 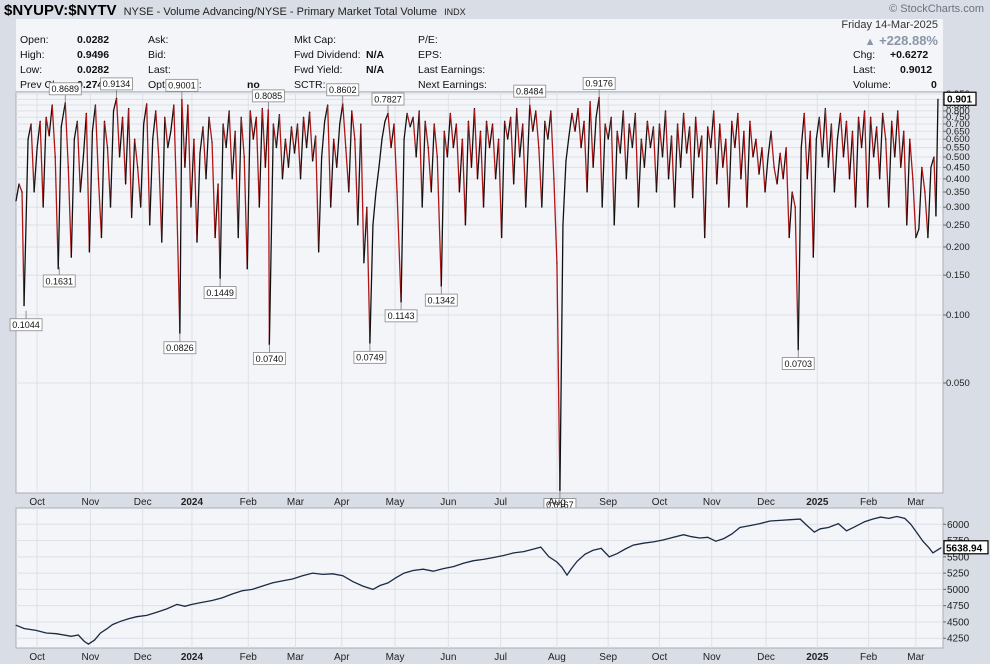 What do you see at coordinates (318, 70) in the screenshot?
I see `fwd-yield-label: Fwd Yield:` at bounding box center [318, 70].